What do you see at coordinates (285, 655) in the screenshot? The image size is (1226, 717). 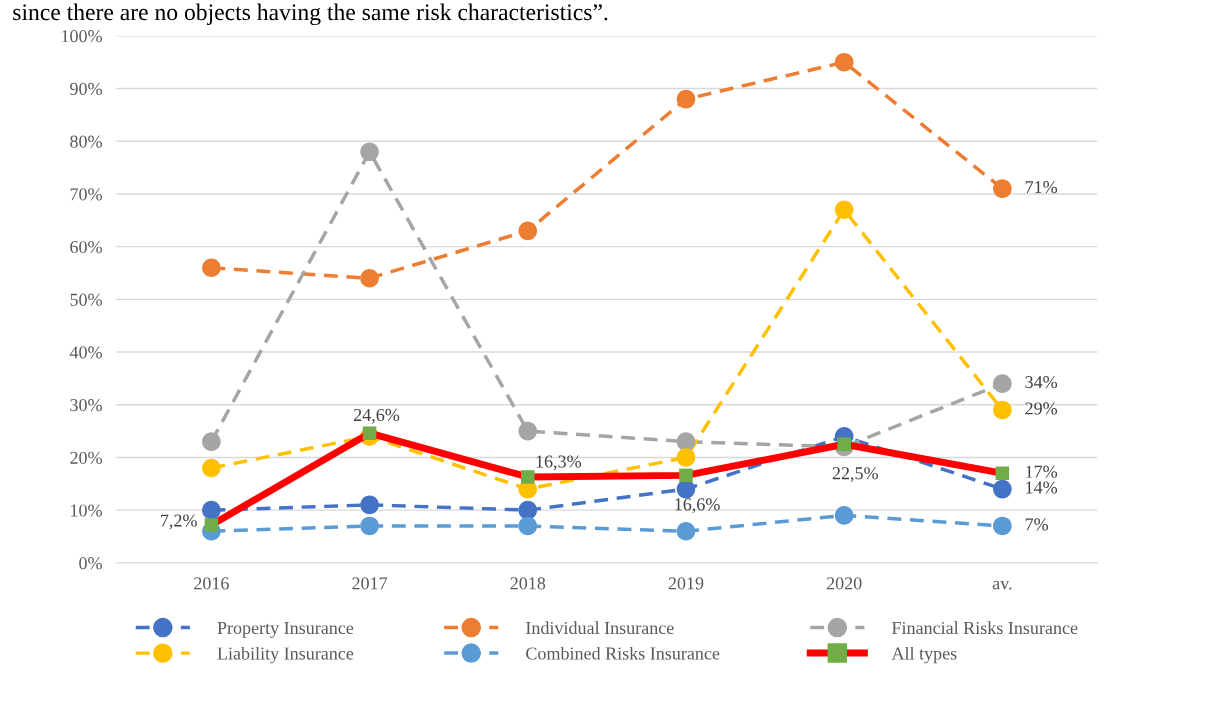 I see `legend-label: Liability Insurance` at bounding box center [285, 655].